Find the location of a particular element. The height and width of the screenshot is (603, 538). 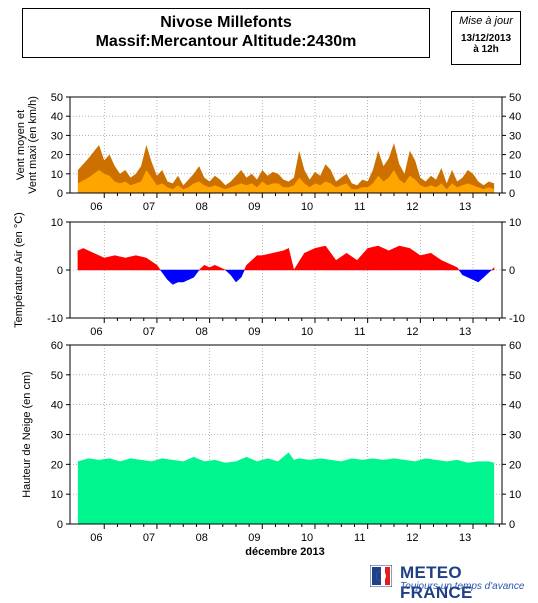

y-axis-label: Hauteur de Neige (en cm) is located at coordinates (27, 434).